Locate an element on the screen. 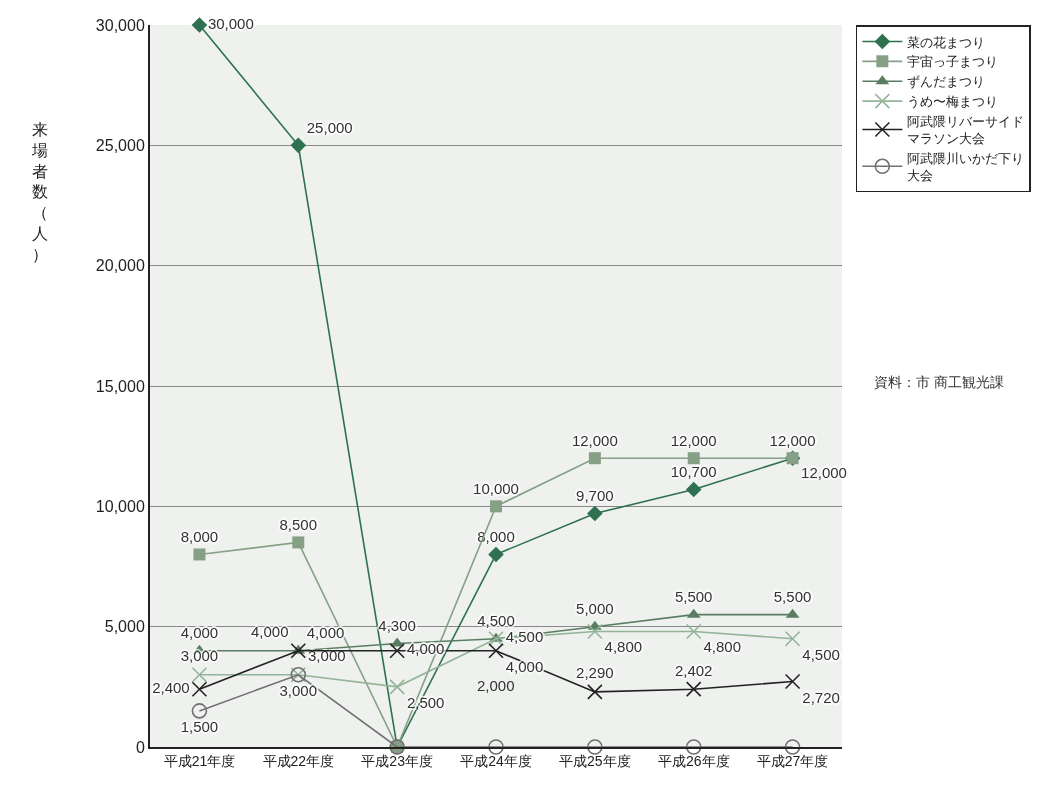  y-tick-label: 15,000 is located at coordinates (120, 386).